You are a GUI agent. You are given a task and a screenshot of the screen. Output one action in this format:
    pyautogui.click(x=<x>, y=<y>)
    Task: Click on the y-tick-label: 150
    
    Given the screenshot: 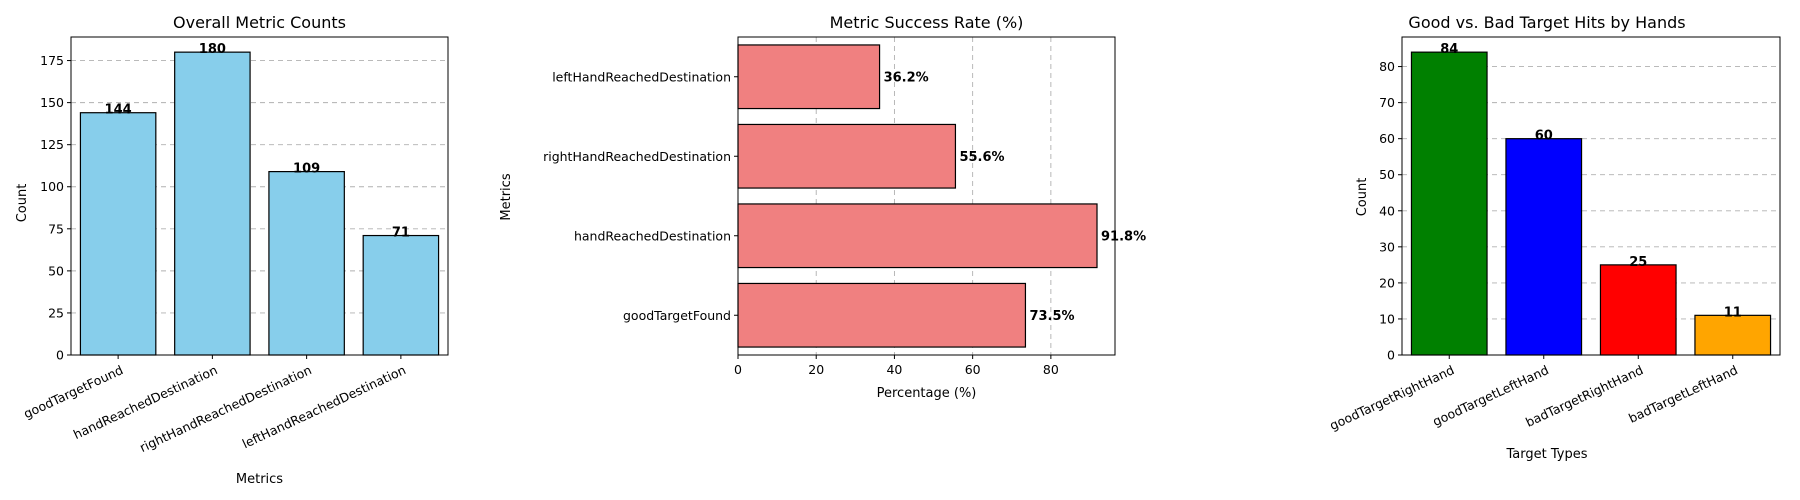 What is the action you would take?
    pyautogui.click(x=52, y=102)
    